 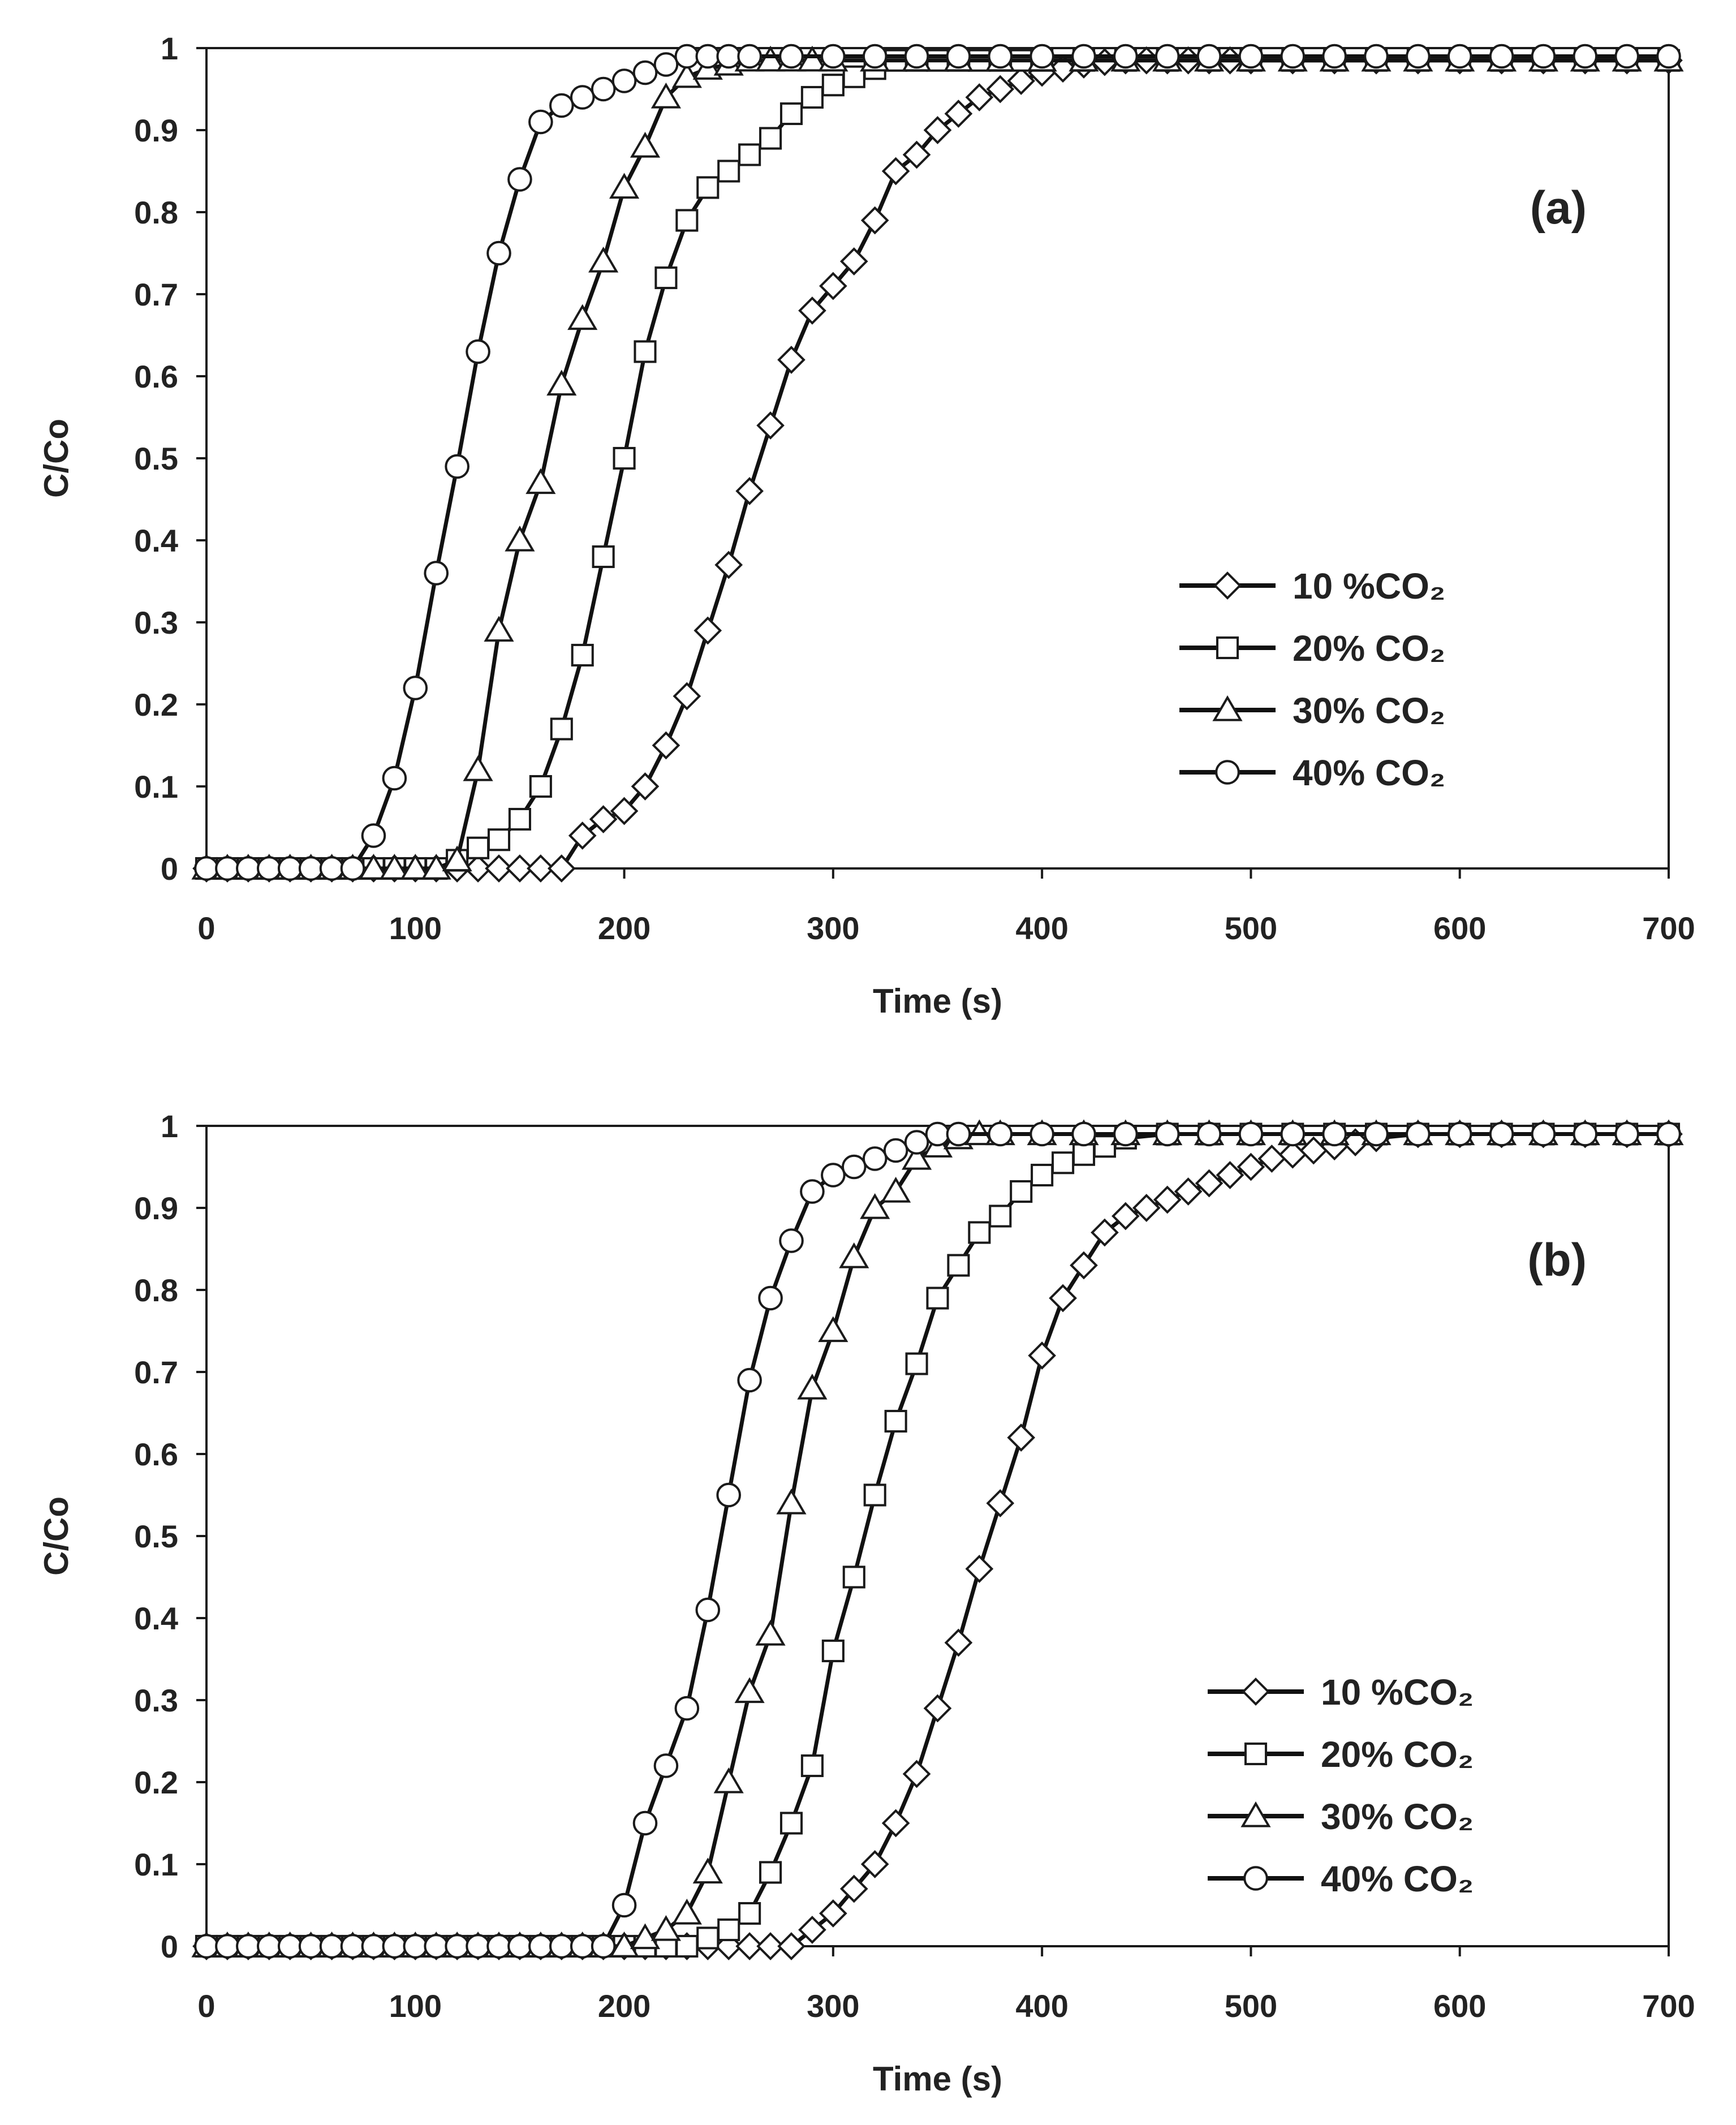 What do you see at coordinates (156, 1208) in the screenshot?
I see `y-tick-label: 0.9` at bounding box center [156, 1208].